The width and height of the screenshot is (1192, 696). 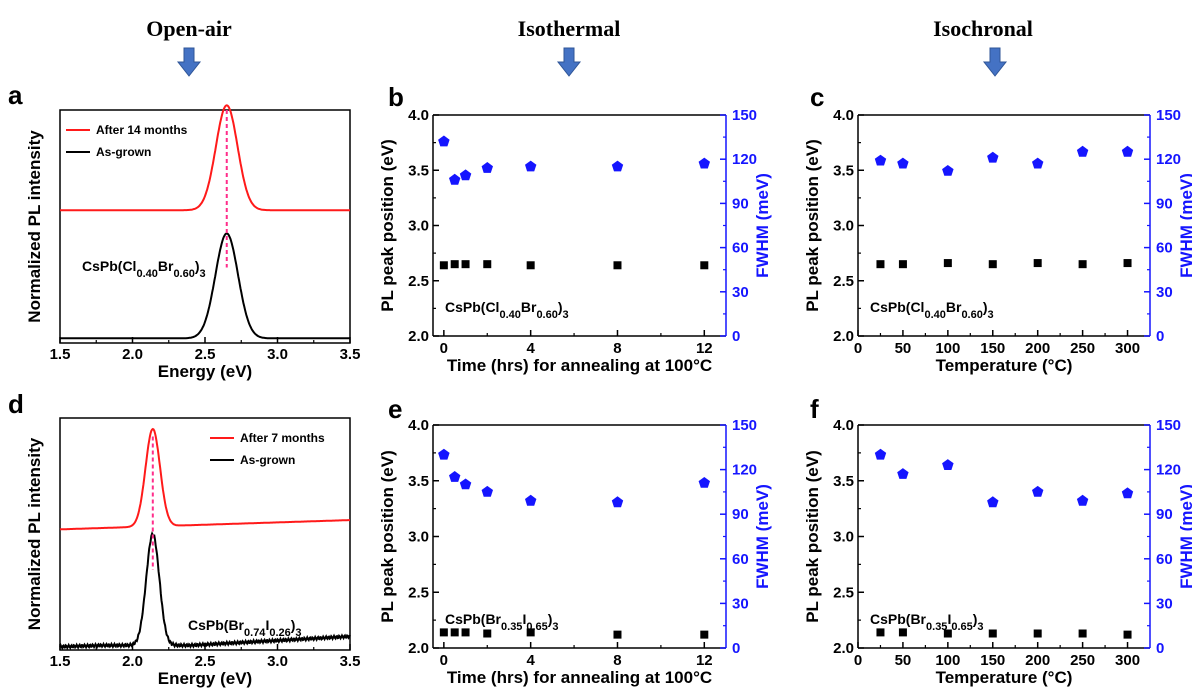 What do you see at coordinates (1004, 677) in the screenshot?
I see `x-axis-label: Temperature (°C)` at bounding box center [1004, 677].